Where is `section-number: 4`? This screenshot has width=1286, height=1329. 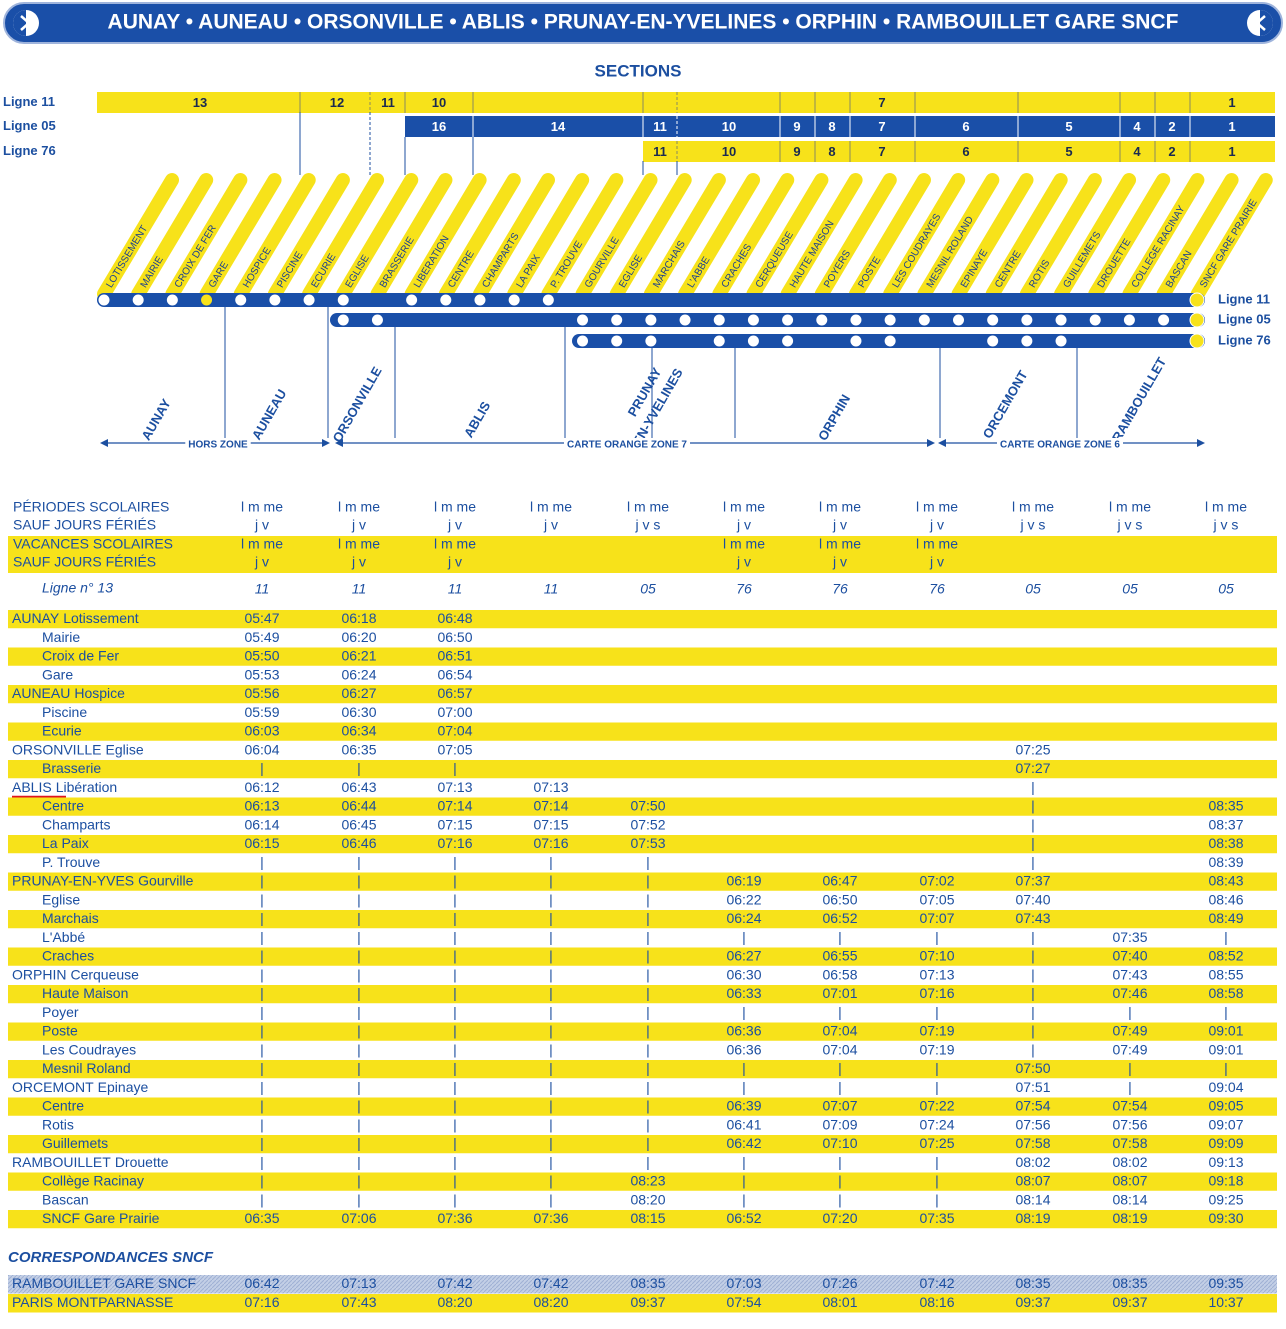 section-number: 4 is located at coordinates (1137, 151).